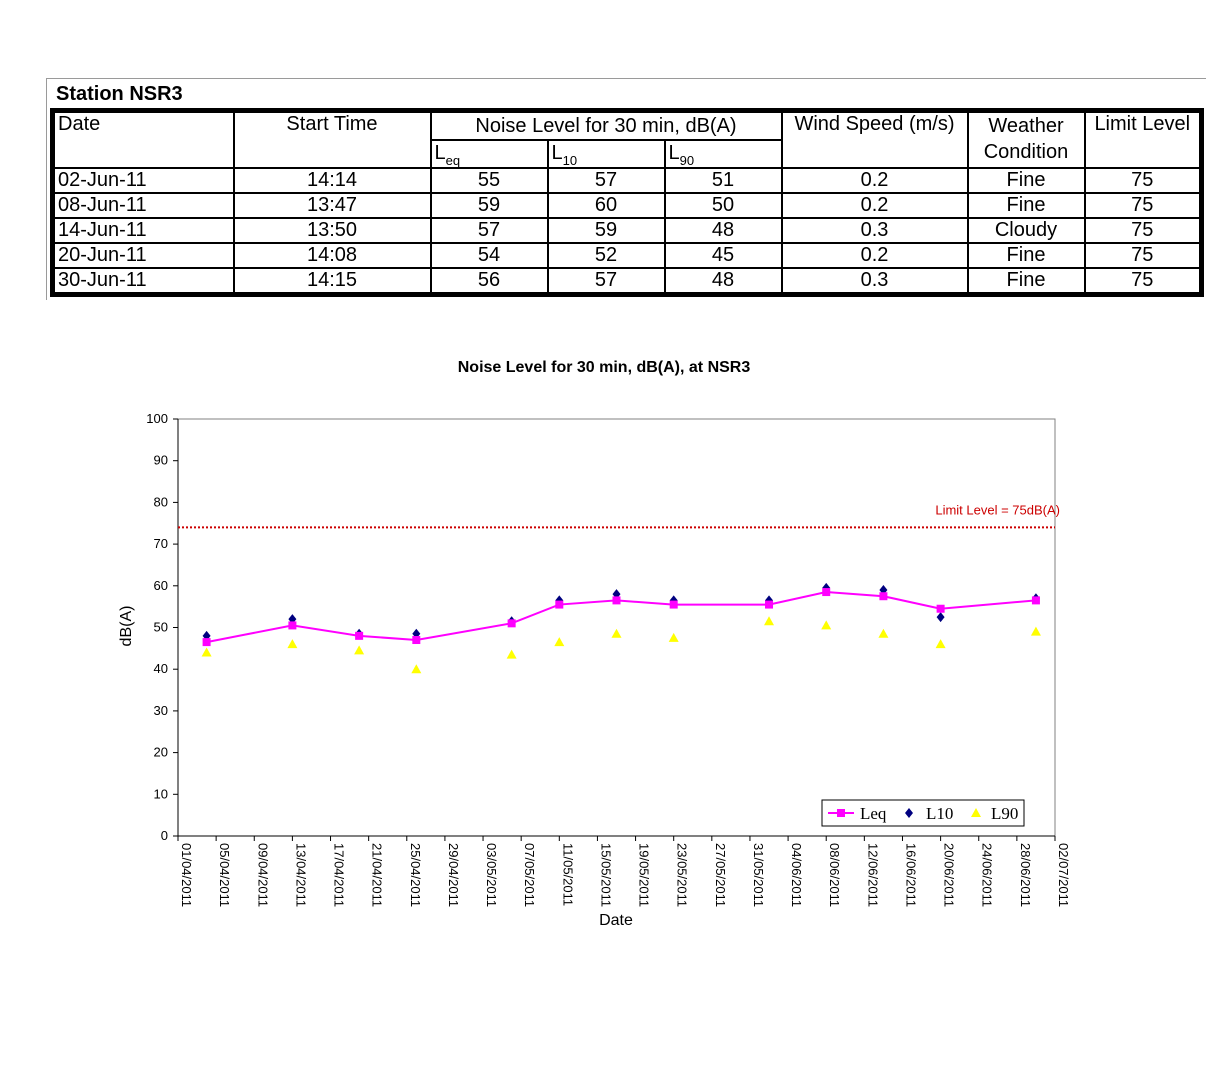 The width and height of the screenshot is (1218, 1078). Describe the element at coordinates (164, 835) in the screenshot. I see `y-tick-label: 0` at that location.